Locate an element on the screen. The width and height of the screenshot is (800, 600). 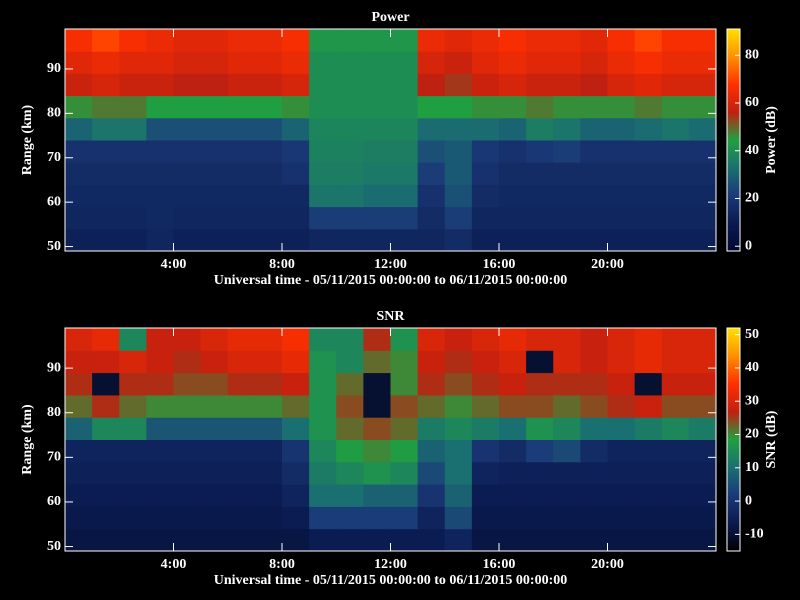
y-tick-label: 90 is located at coordinates (54, 367).